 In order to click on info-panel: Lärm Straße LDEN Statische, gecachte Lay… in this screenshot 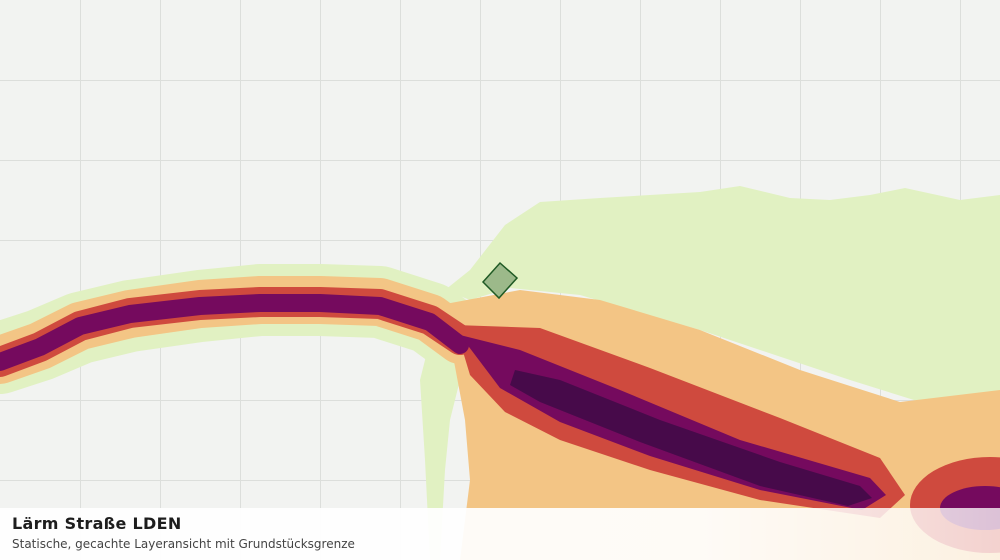, I will do `click(500, 534)`.